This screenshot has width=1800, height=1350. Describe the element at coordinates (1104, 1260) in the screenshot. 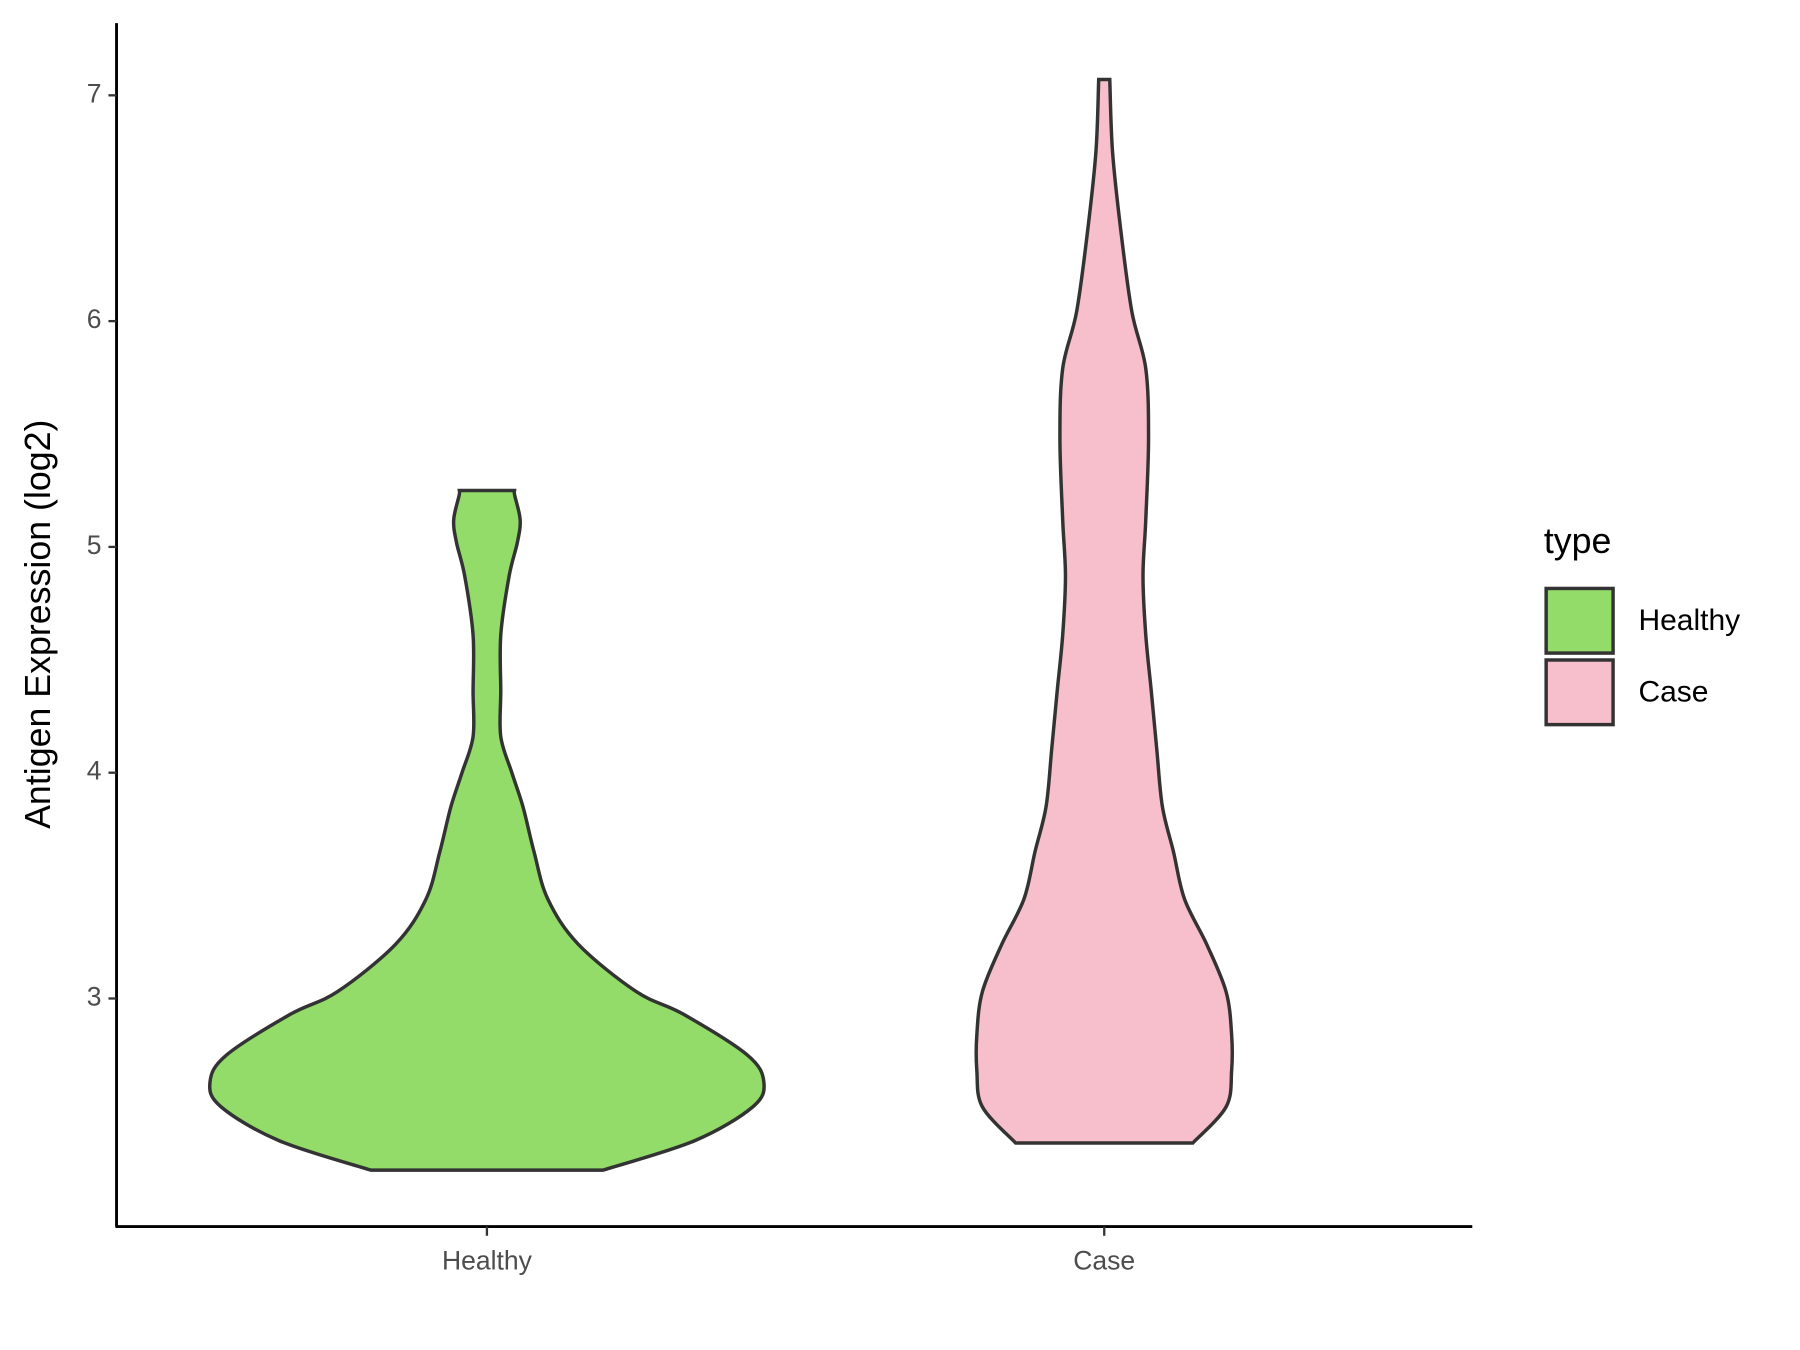

I see `x-tick-label: Case` at that location.